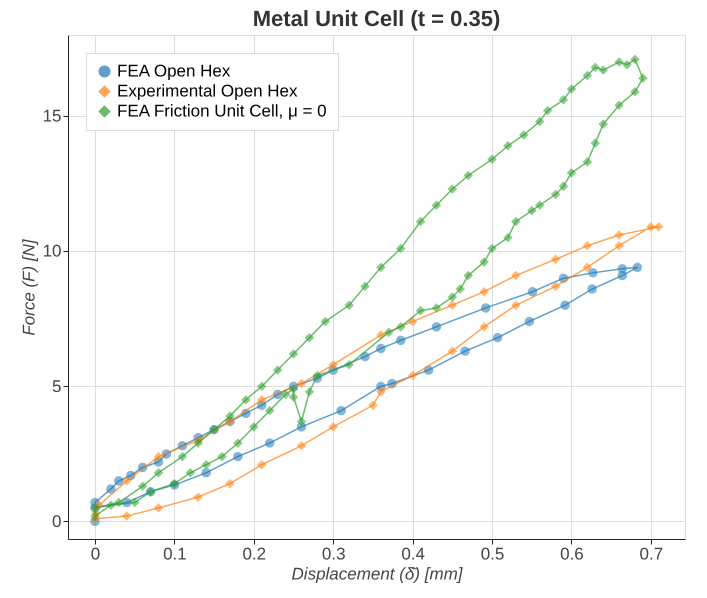 The image size is (707, 598). What do you see at coordinates (174, 71) in the screenshot?
I see `legend-label: FEA Open Hex` at bounding box center [174, 71].